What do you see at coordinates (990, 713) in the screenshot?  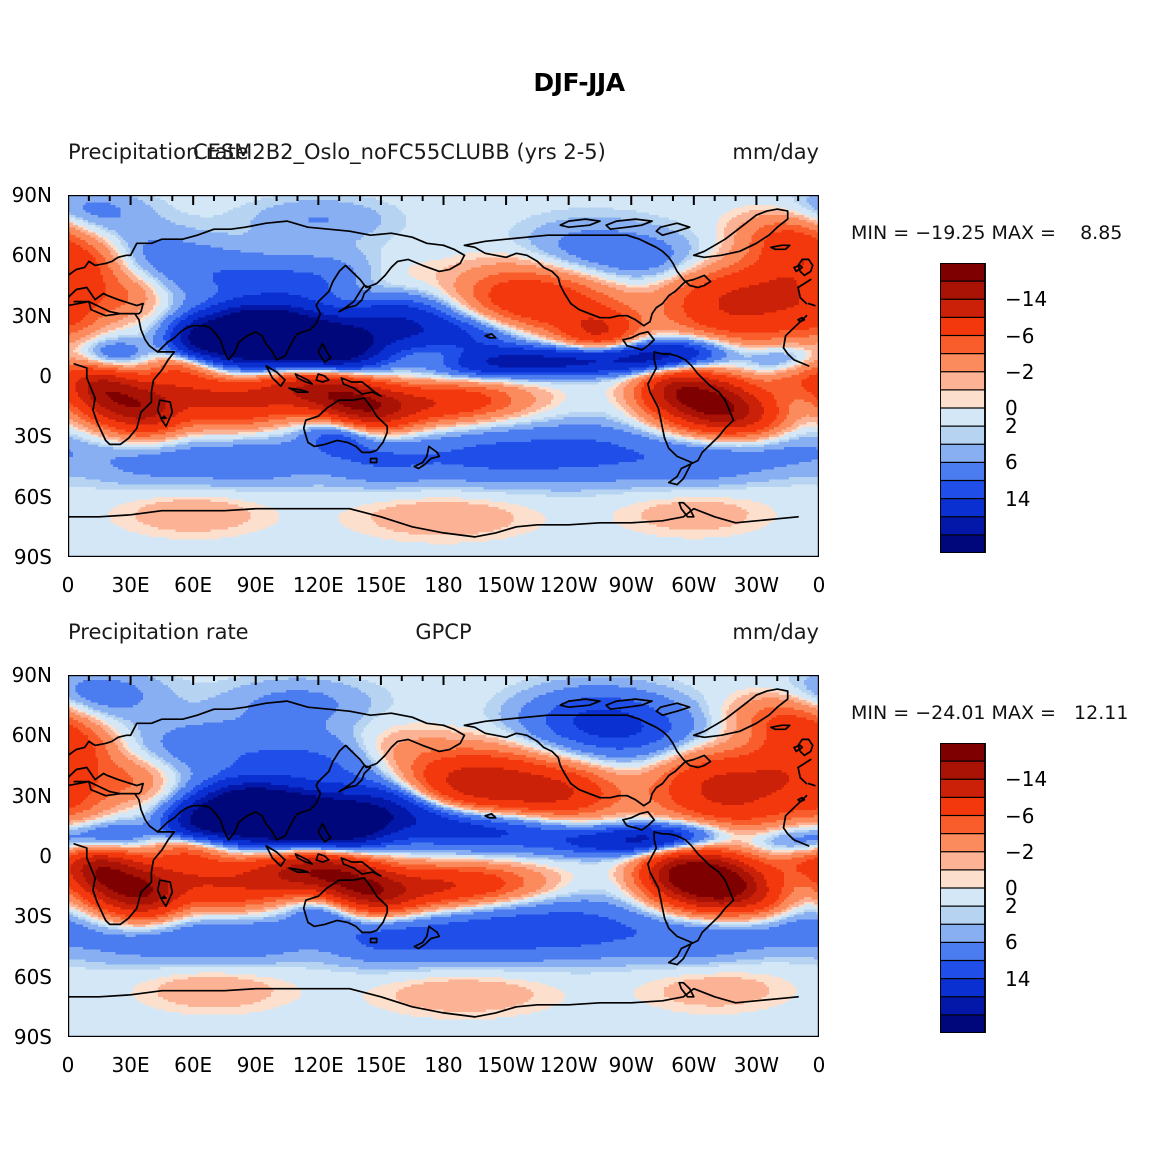 I see `minmax-obs: MIN = −24.01 MAX = 12.11` at bounding box center [990, 713].